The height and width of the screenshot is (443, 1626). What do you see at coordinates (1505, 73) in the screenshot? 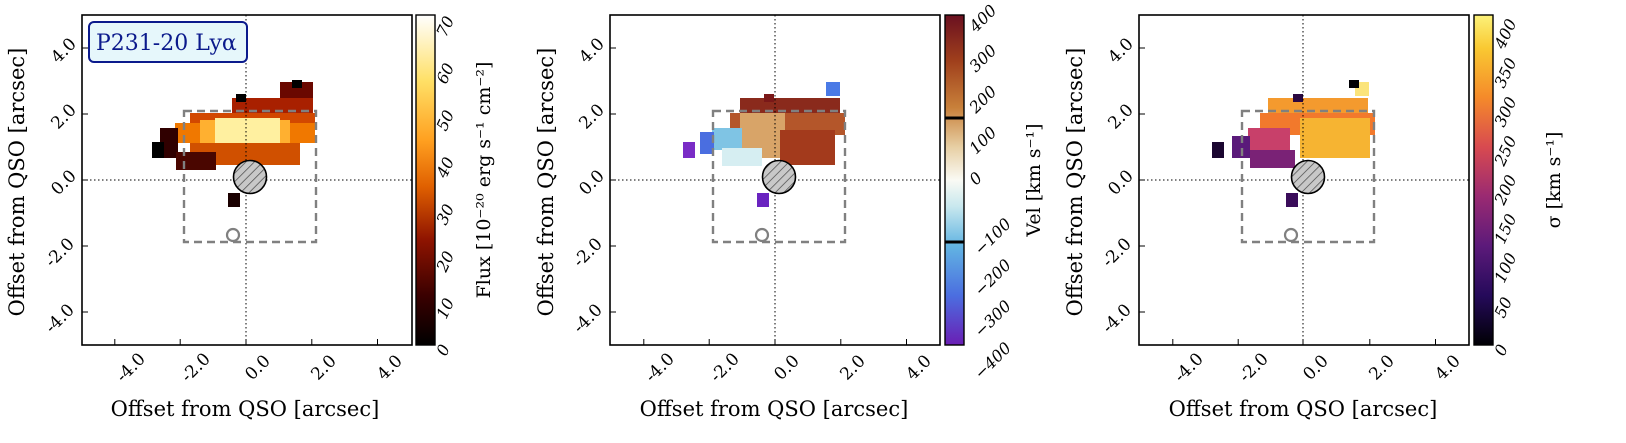
I see `colorbar-tick-label: 350` at bounding box center [1505, 73].